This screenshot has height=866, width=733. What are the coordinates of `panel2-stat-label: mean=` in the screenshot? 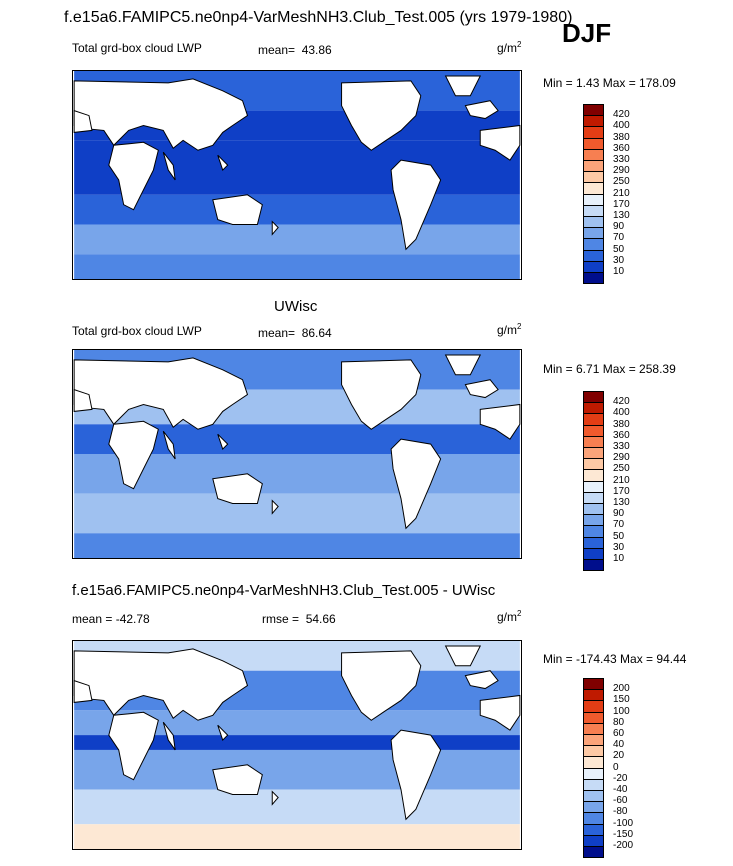 It's located at (277, 333).